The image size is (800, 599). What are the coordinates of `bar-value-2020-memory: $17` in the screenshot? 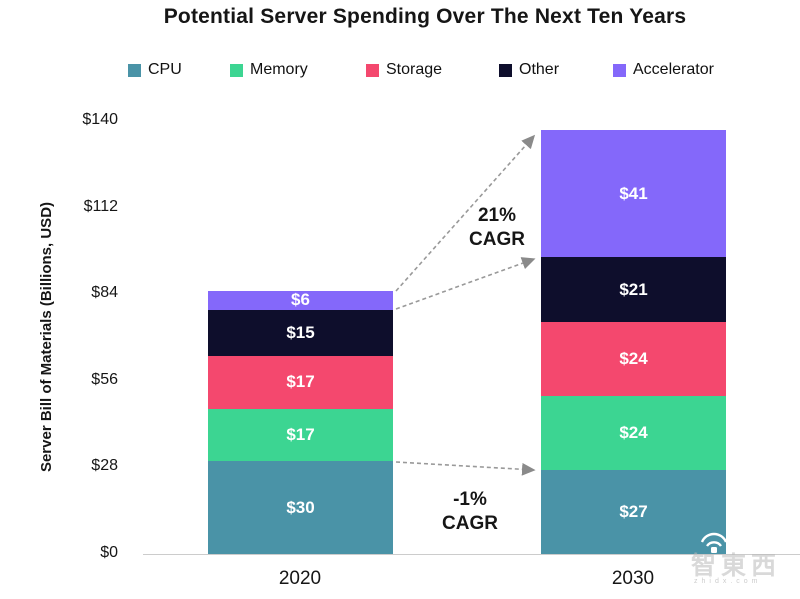 It's located at (300, 434).